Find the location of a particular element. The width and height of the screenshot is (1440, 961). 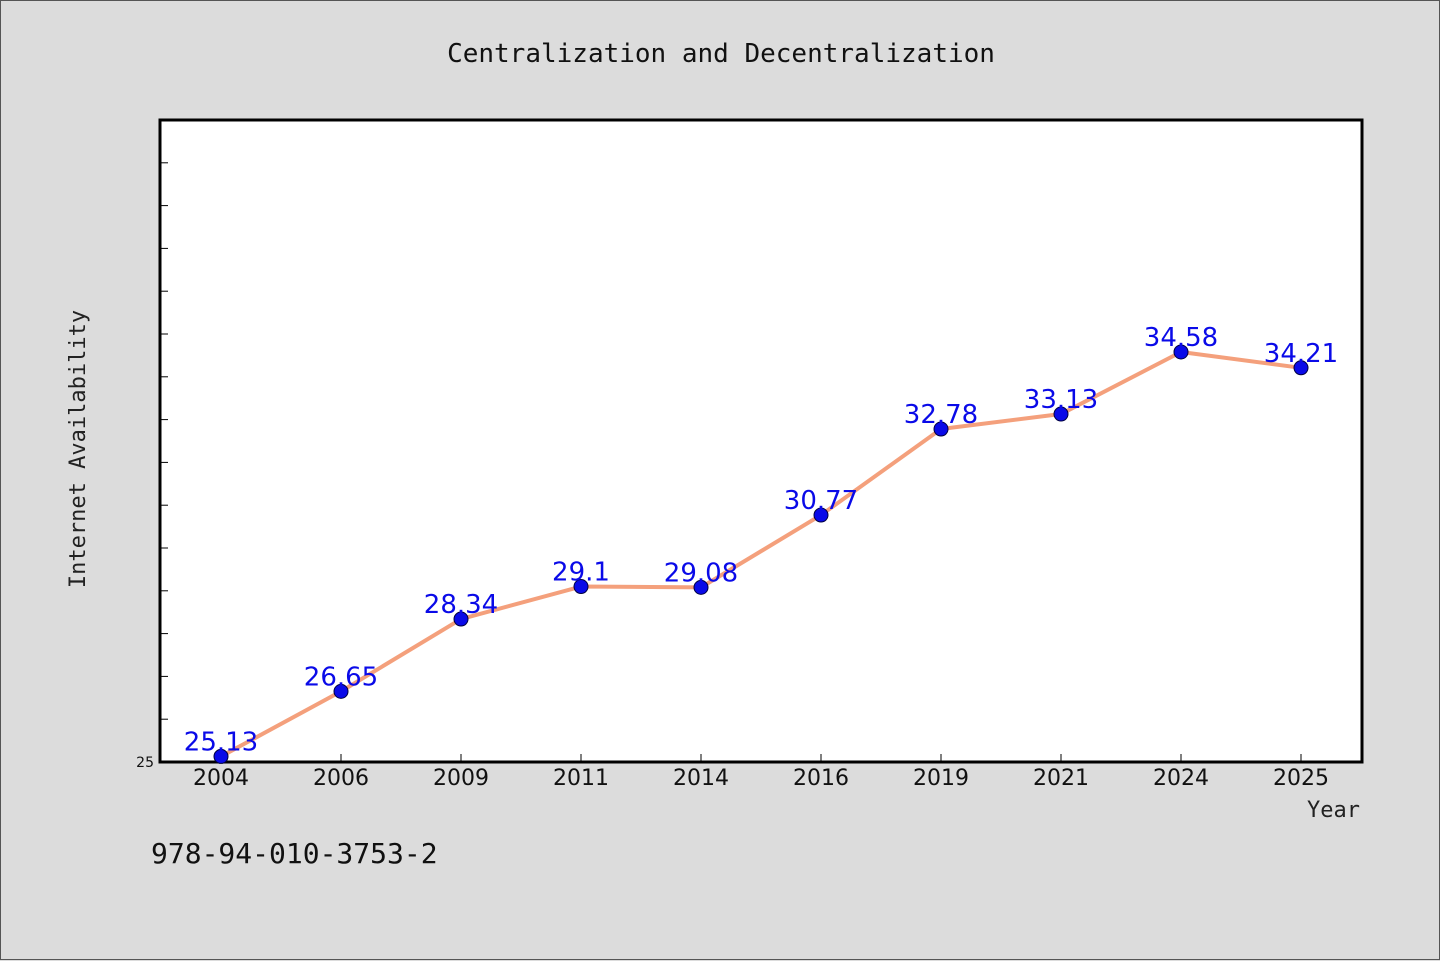

x-tick-label: 2014 is located at coordinates (701, 778).